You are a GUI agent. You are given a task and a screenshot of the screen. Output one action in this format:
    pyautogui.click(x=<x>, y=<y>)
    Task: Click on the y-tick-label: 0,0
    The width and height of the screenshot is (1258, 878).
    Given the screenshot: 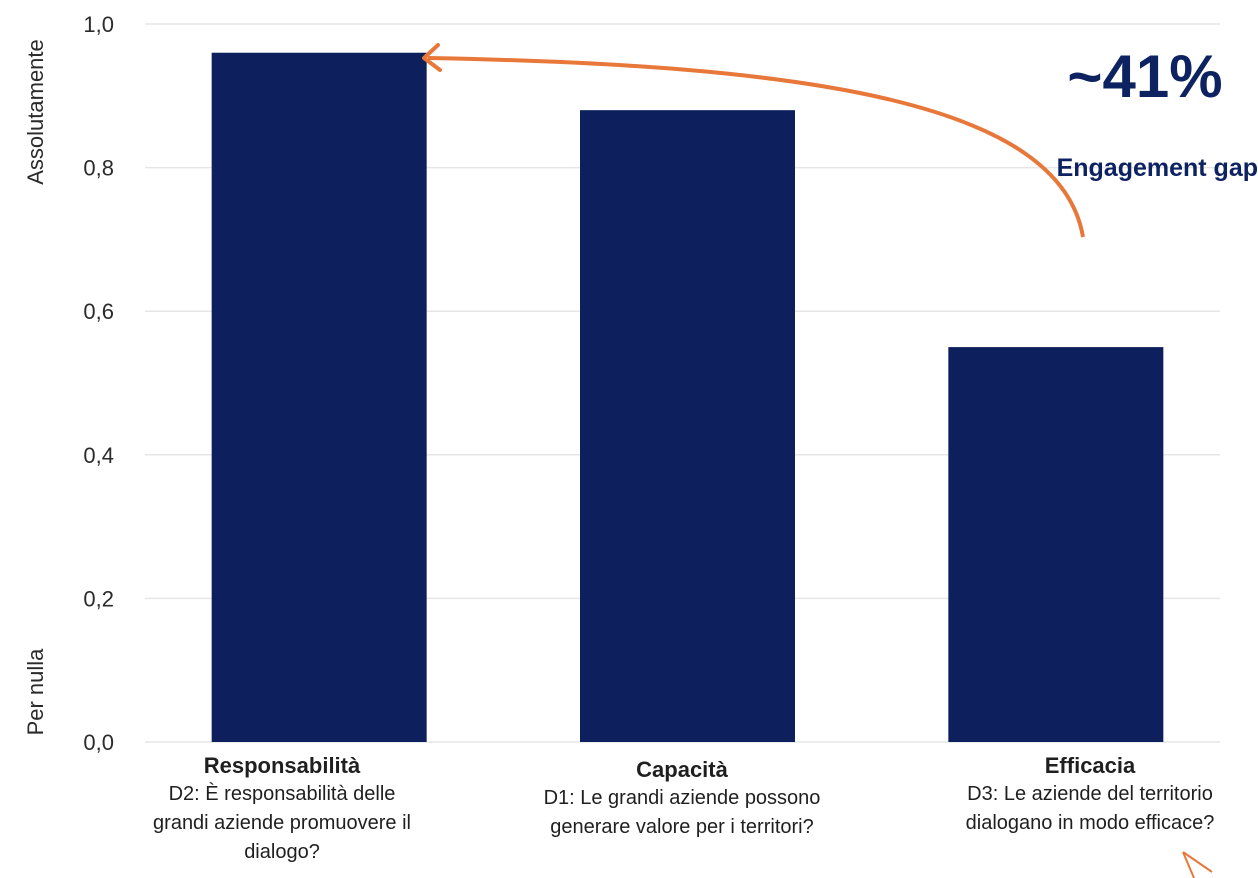 What is the action you would take?
    pyautogui.click(x=98, y=742)
    